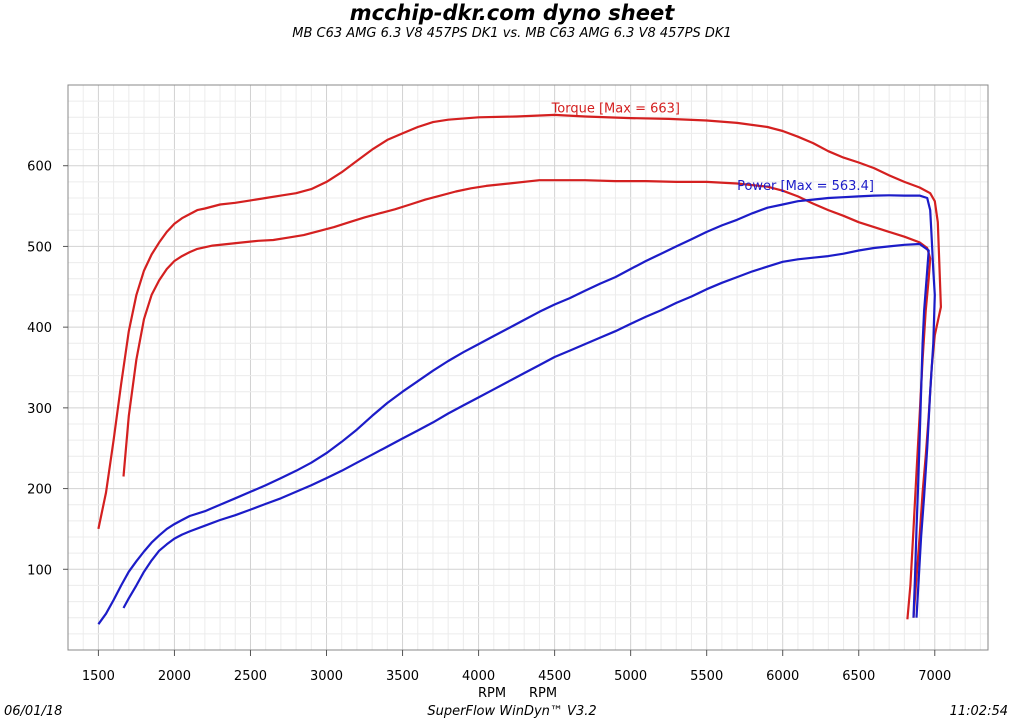 This screenshot has height=724, width=1024. Describe the element at coordinates (47, 369) in the screenshot. I see `y-axis-ticks: 100 200 300 400 500 600` at that location.